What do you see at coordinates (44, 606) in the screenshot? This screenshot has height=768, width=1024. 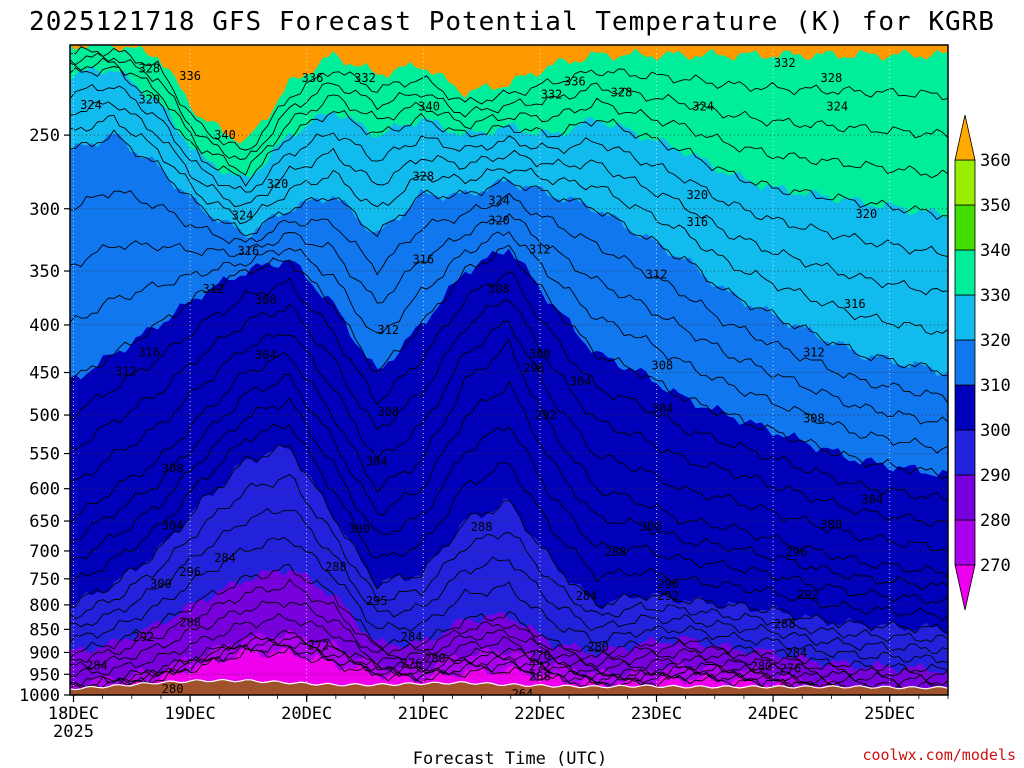 I see `y-tick-label-800: 800` at bounding box center [44, 606].